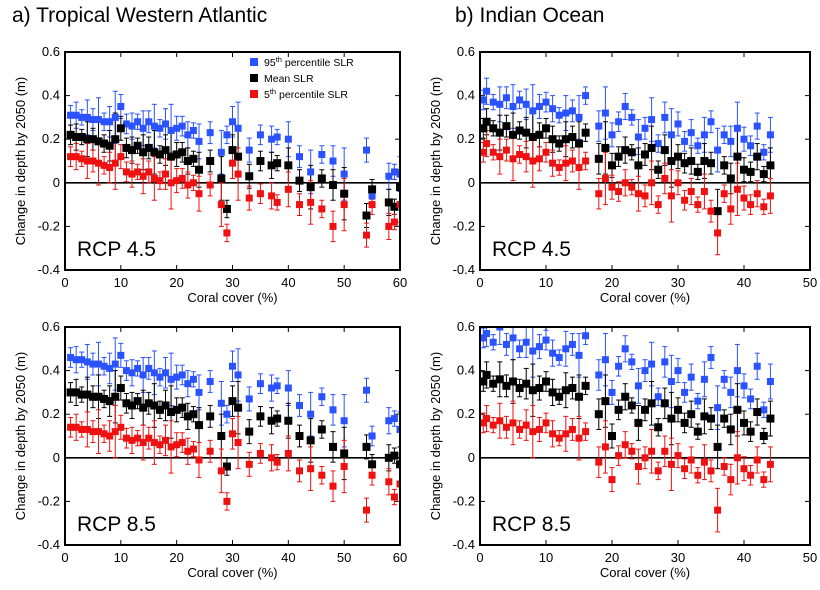 Image resolution: width=820 pixels, height=590 pixels. What do you see at coordinates (678, 282) in the screenshot?
I see `x-tick-label: 30` at bounding box center [678, 282].